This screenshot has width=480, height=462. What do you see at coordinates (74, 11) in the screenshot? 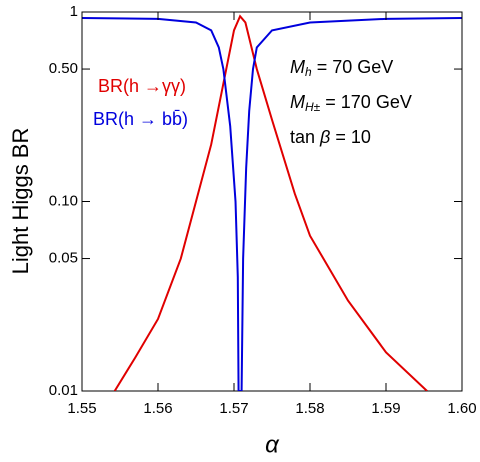
I see `y-tick-label: 1` at bounding box center [74, 11].